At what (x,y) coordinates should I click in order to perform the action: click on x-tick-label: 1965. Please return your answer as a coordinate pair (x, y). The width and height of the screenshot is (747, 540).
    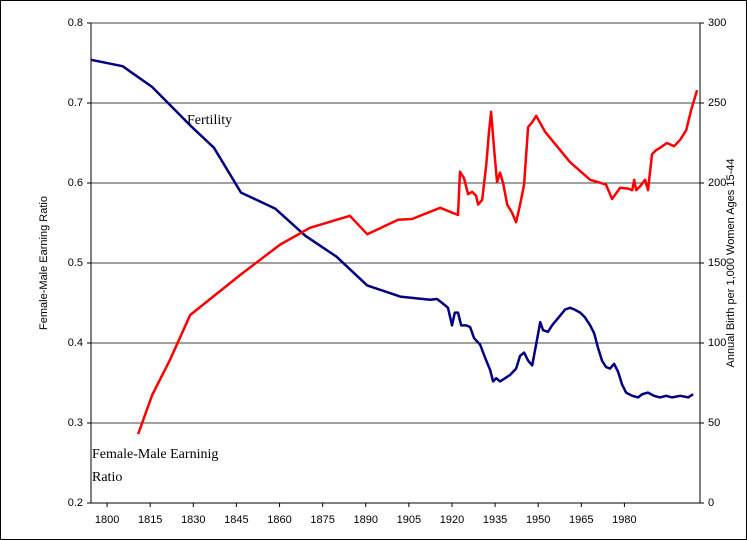
    Looking at the image, I should click on (581, 520).